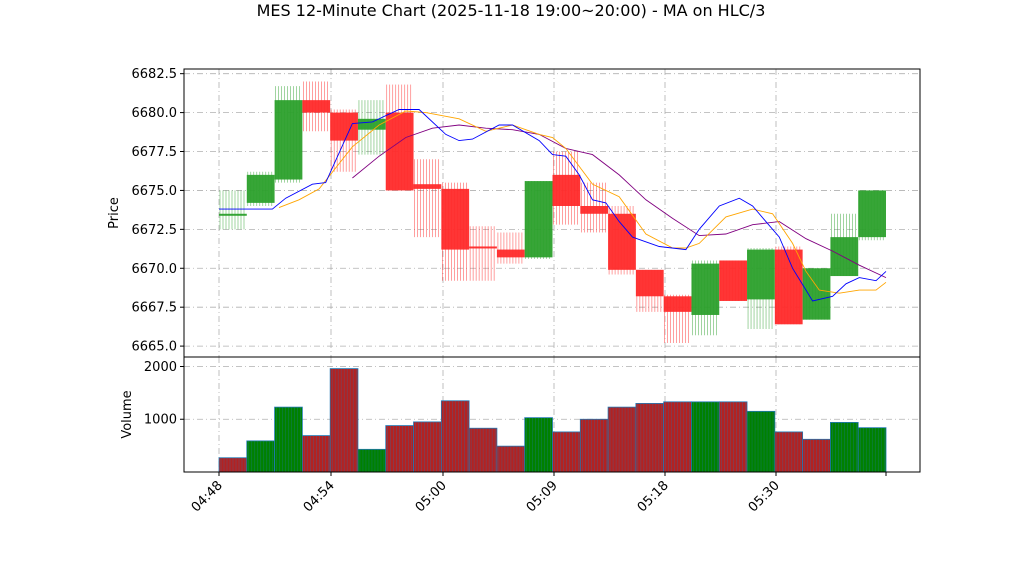  Describe the element at coordinates (619, 201) in the screenshot. I see `ma-slow-line` at that location.